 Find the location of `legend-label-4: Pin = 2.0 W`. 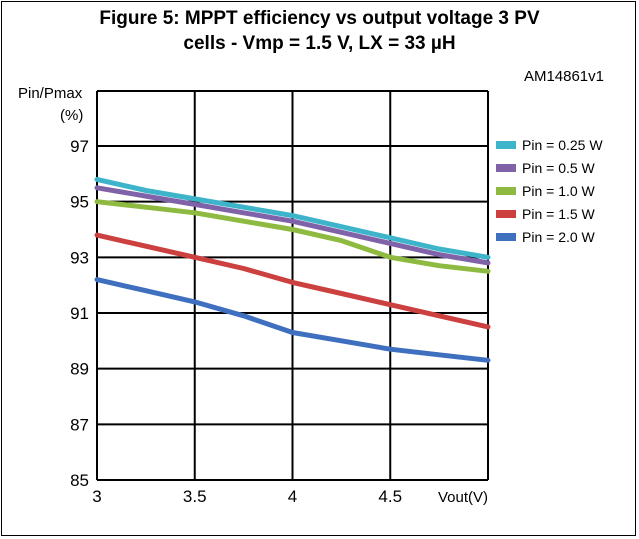

legend-label-4: Pin = 2.0 W is located at coordinates (559, 237).